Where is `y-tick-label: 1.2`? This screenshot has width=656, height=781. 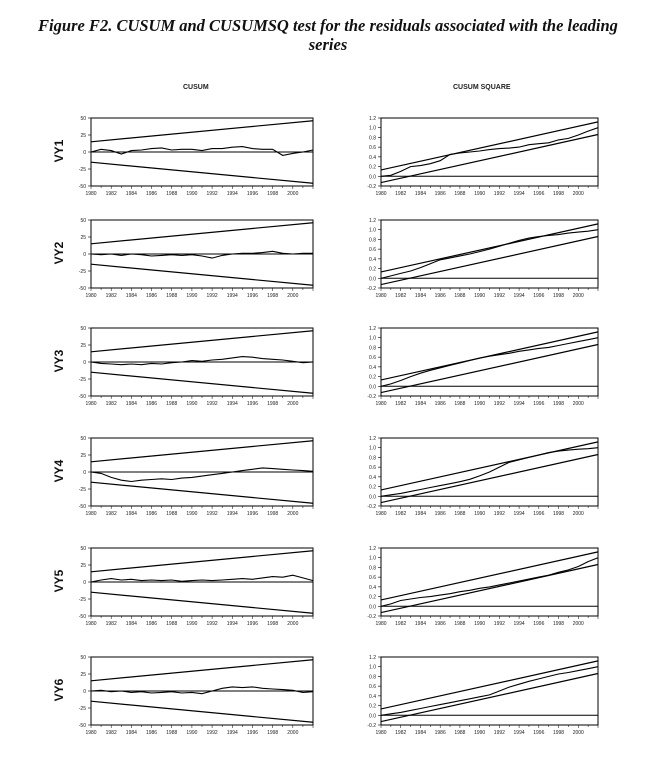
y-tick-label: 1.2 is located at coordinates (372, 549).